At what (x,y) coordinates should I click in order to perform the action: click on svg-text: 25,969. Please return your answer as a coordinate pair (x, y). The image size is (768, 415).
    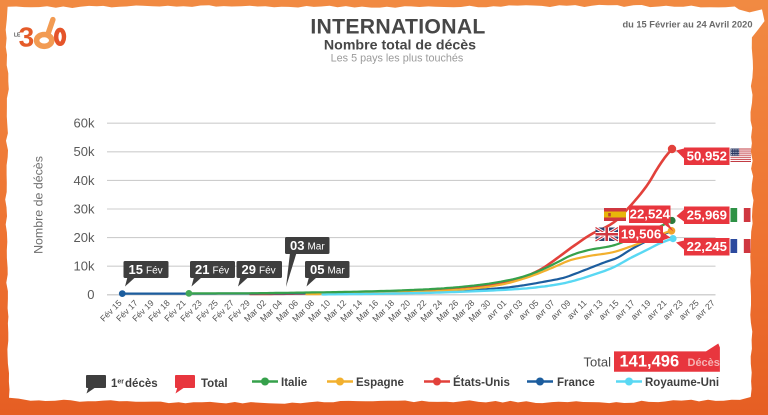
    Looking at the image, I should click on (707, 214).